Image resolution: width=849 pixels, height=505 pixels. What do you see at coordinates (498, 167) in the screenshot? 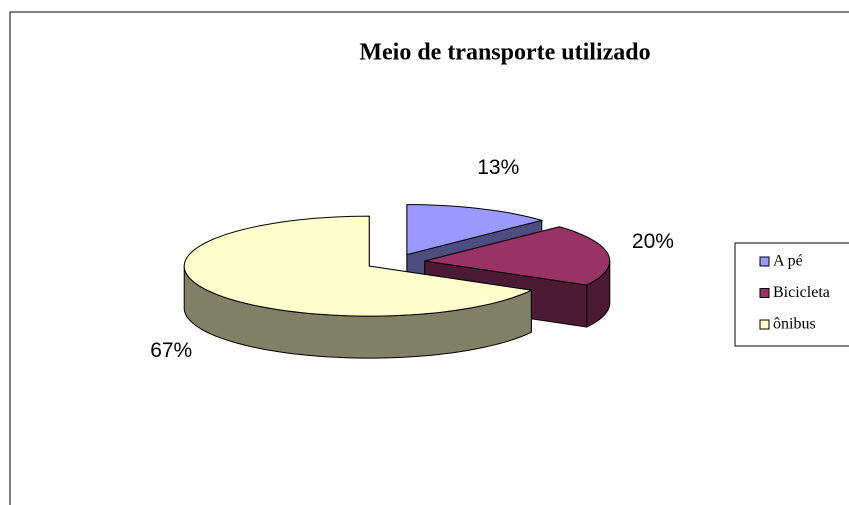
I see `data-label: 13%` at bounding box center [498, 167].